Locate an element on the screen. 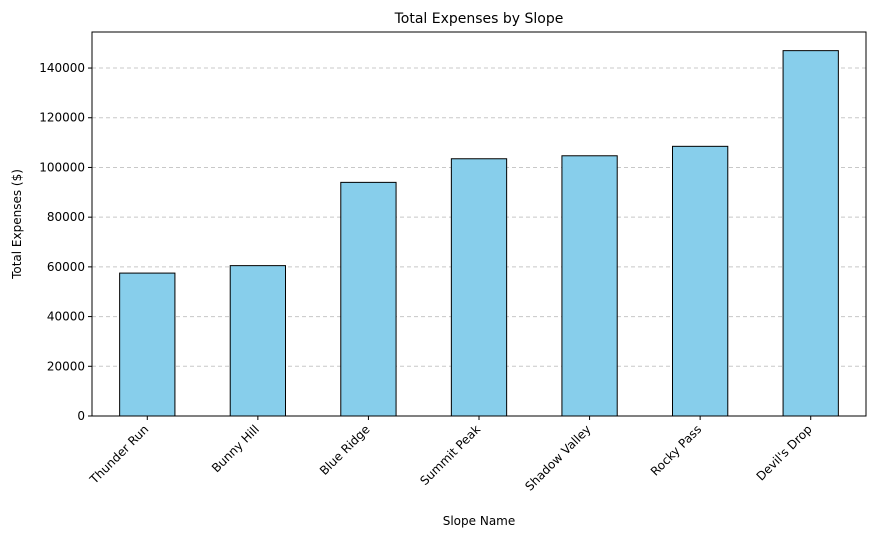 The width and height of the screenshot is (876, 541). x-tick-label: Rocky Pass is located at coordinates (676, 450).